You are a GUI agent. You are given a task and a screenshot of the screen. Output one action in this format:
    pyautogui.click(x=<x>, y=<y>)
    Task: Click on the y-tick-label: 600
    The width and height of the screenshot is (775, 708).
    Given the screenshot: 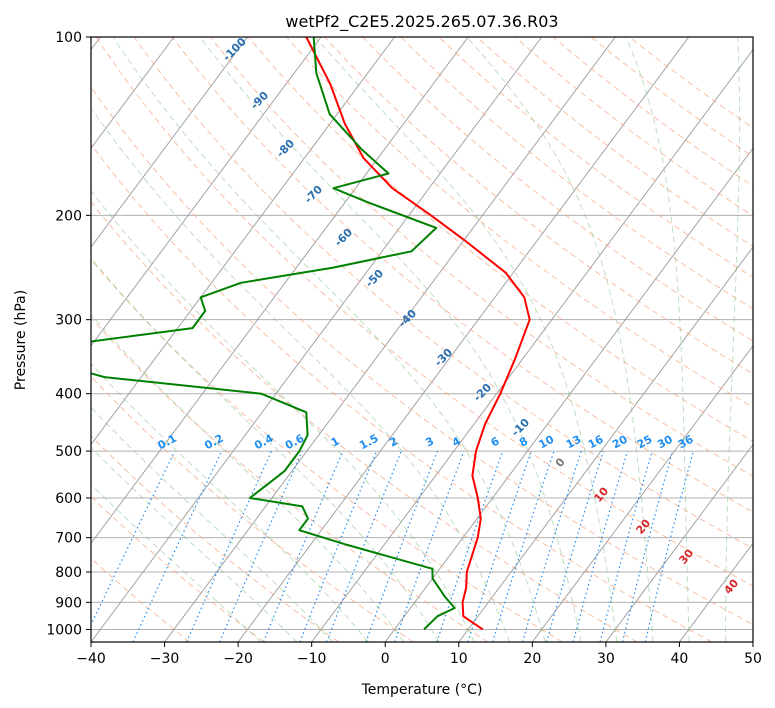 What is the action you would take?
    pyautogui.click(x=68, y=499)
    